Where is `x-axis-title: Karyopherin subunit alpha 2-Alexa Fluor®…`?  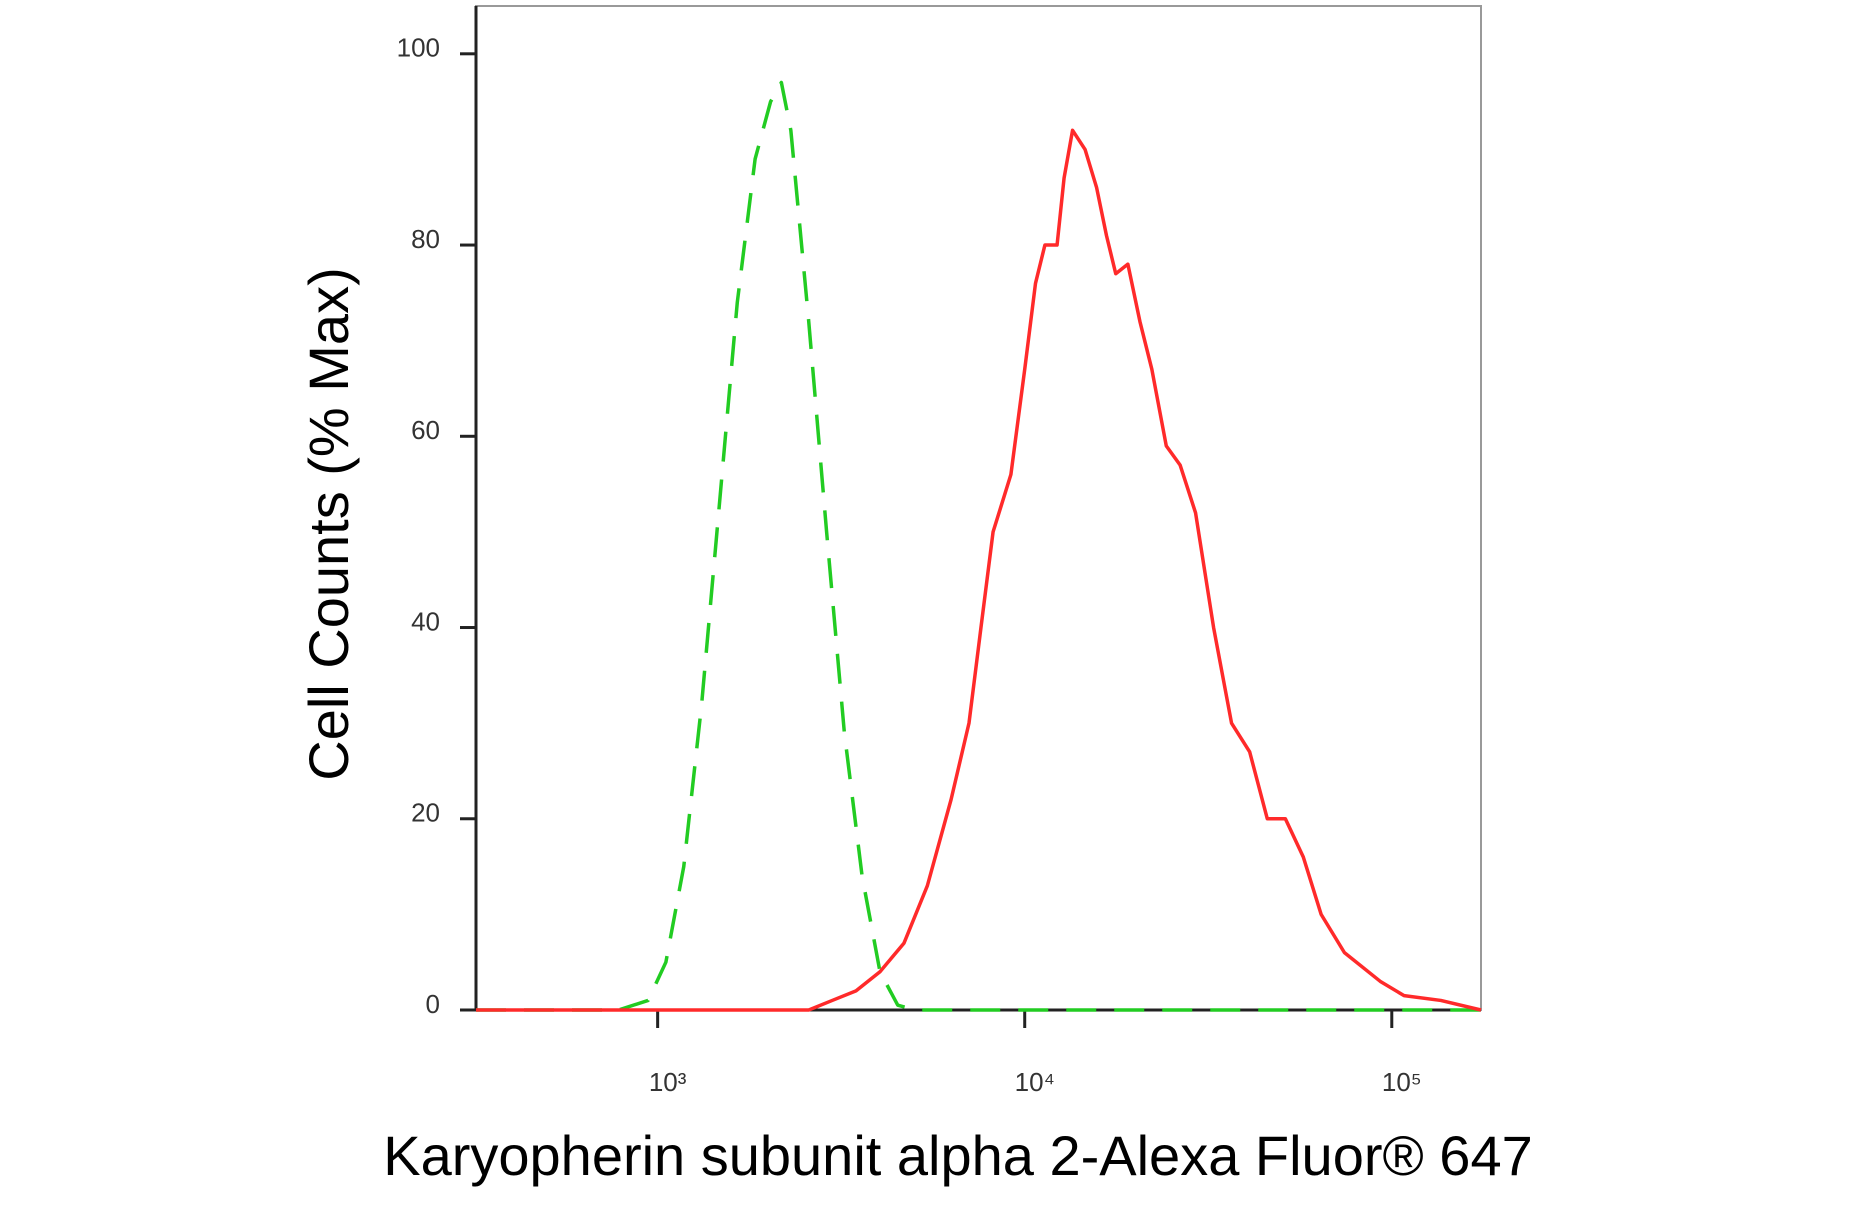
x-axis-title: Karyopherin subunit alpha 2-Alexa Fluor®… is located at coordinates (958, 1155).